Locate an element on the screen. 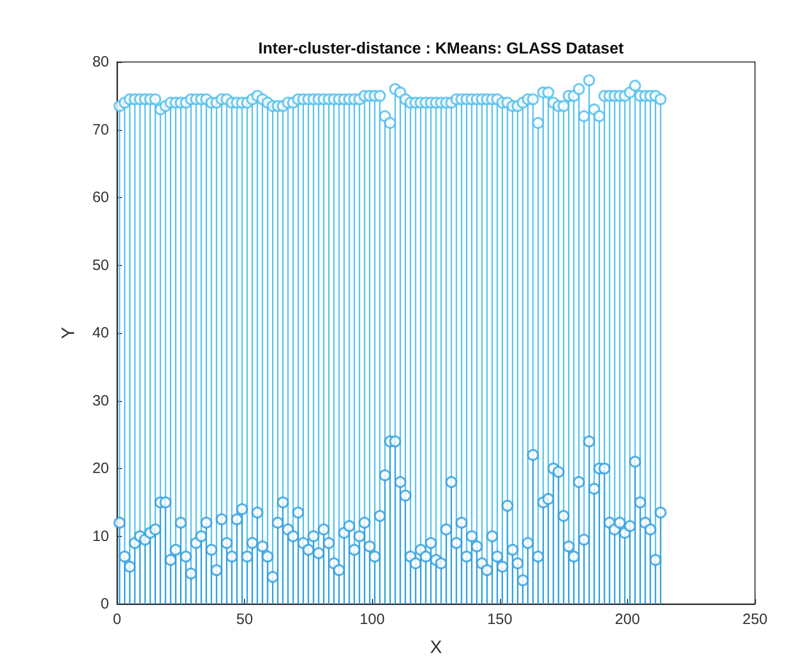 Image resolution: width=806 pixels, height=670 pixels. y-tick-label: 40 is located at coordinates (100, 333).